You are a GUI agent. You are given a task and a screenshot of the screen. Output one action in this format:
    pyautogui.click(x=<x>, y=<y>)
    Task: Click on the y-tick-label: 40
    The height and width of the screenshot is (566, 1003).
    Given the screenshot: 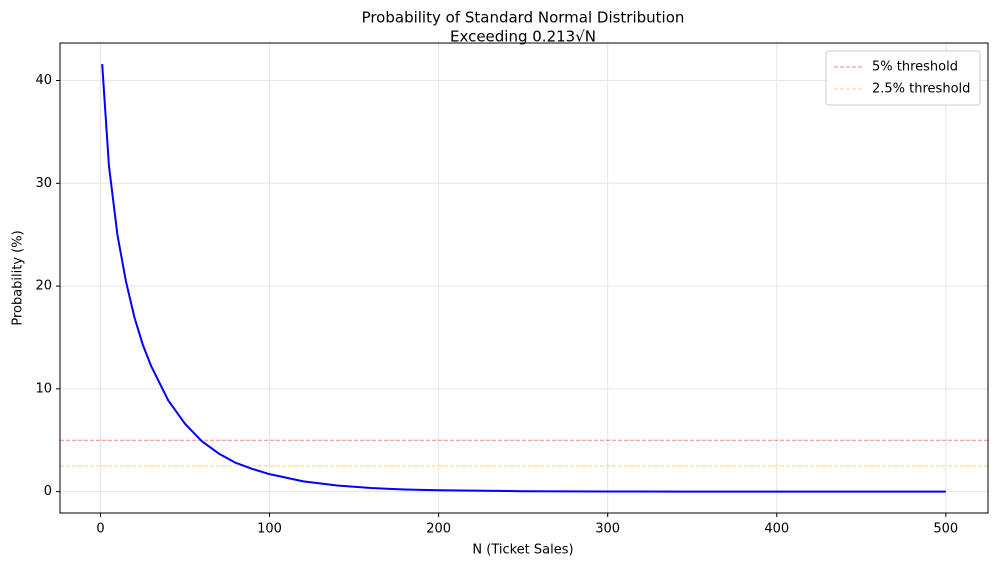 What is the action you would take?
    pyautogui.click(x=43, y=80)
    